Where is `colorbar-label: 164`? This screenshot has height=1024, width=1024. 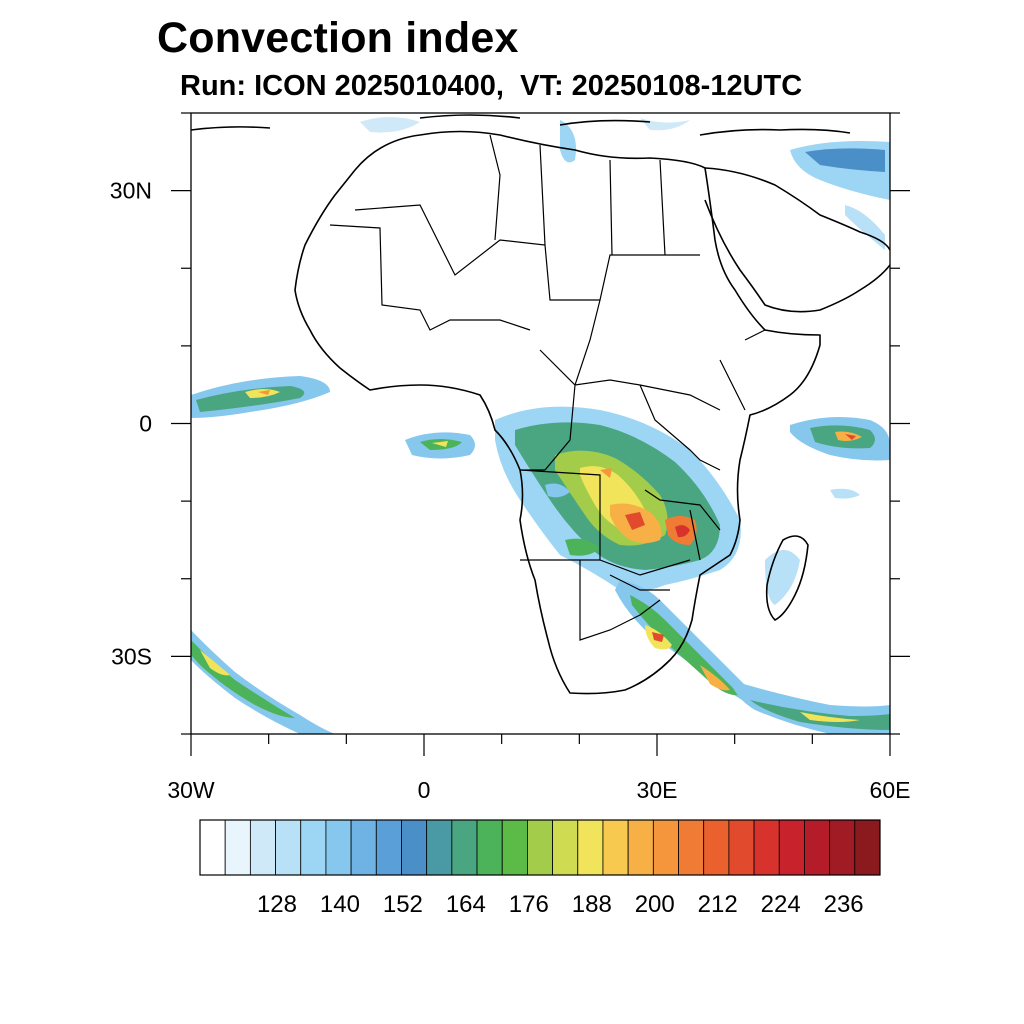
colorbar-label: 164 is located at coordinates (466, 904).